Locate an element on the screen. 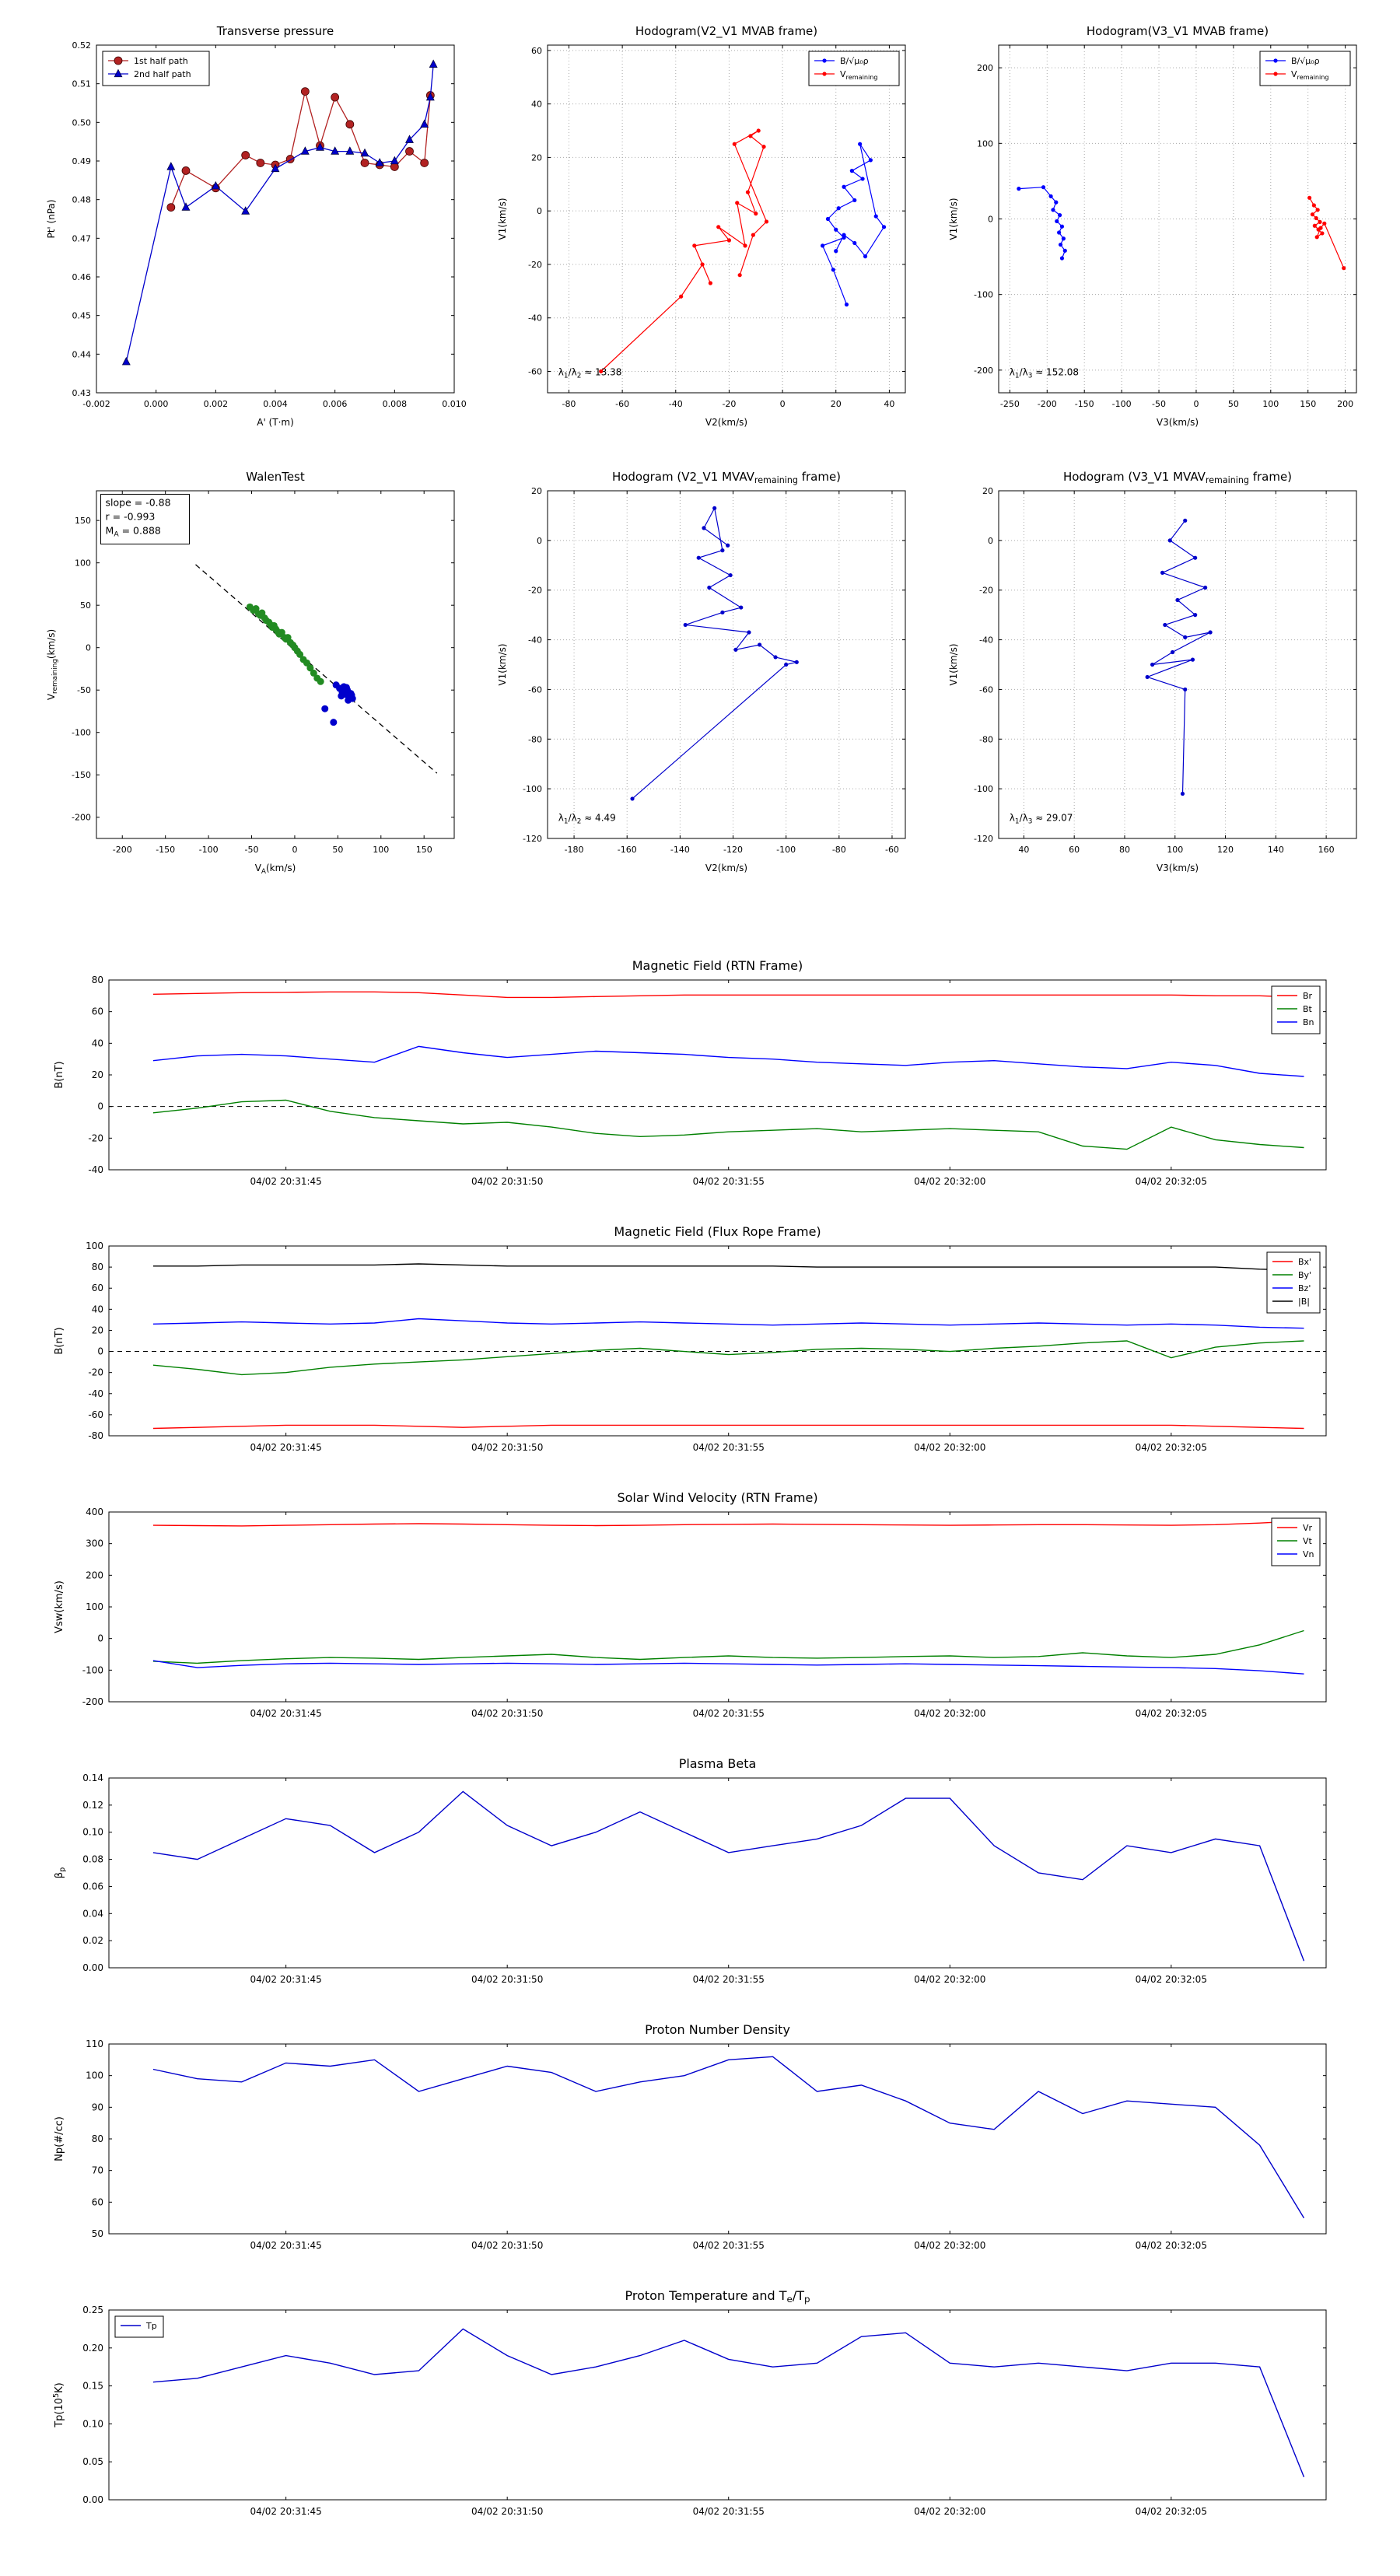 The height and width of the screenshot is (2576, 1400). svg-text: V2(km/s) is located at coordinates (726, 868).